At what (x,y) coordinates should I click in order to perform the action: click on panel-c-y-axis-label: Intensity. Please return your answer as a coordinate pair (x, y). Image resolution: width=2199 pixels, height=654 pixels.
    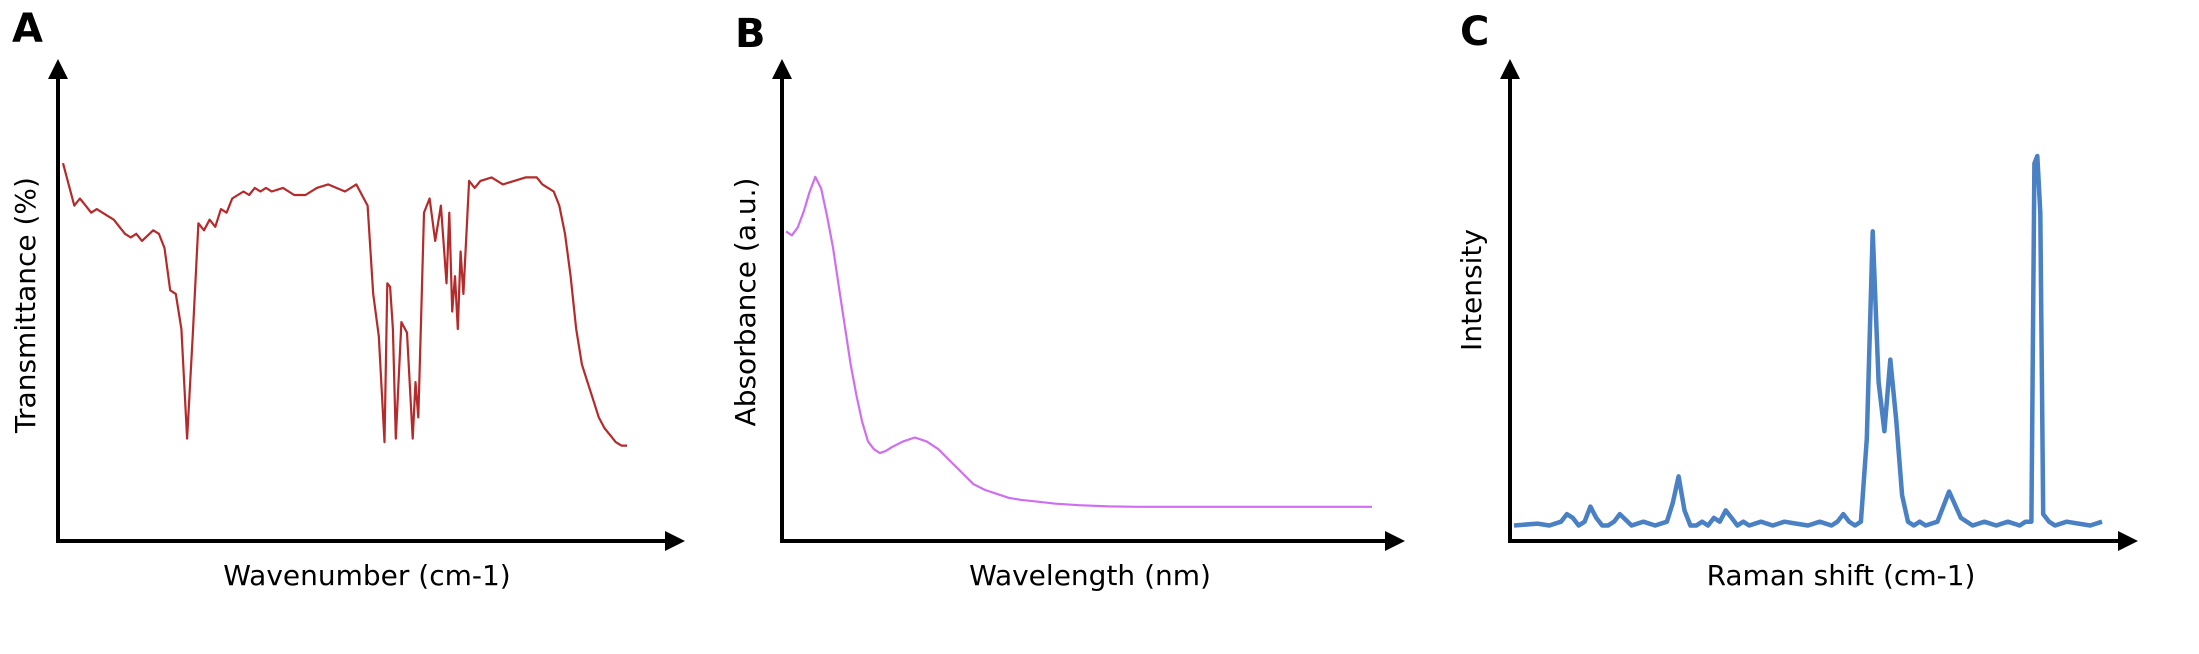
    Looking at the image, I should click on (1471, 290).